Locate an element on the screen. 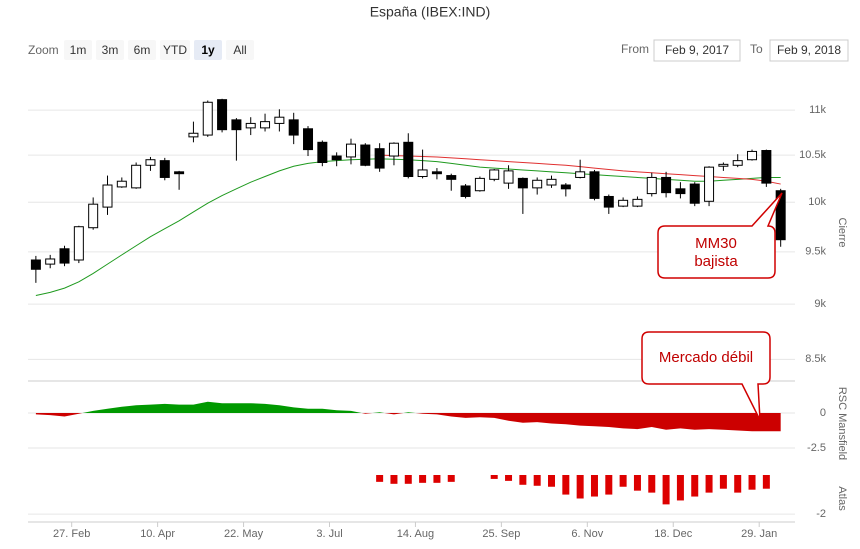 The height and width of the screenshot is (549, 860). from-input is located at coordinates (697, 50).